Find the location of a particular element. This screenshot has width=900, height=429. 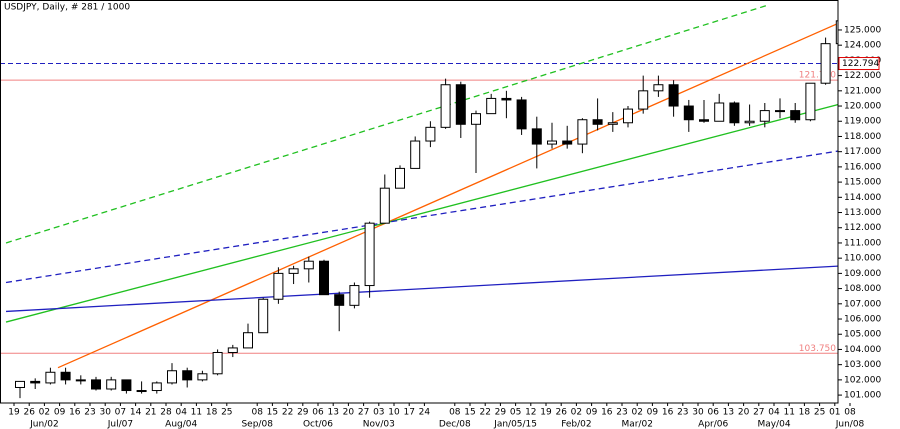

x-tick-label: 21 is located at coordinates (150, 413).